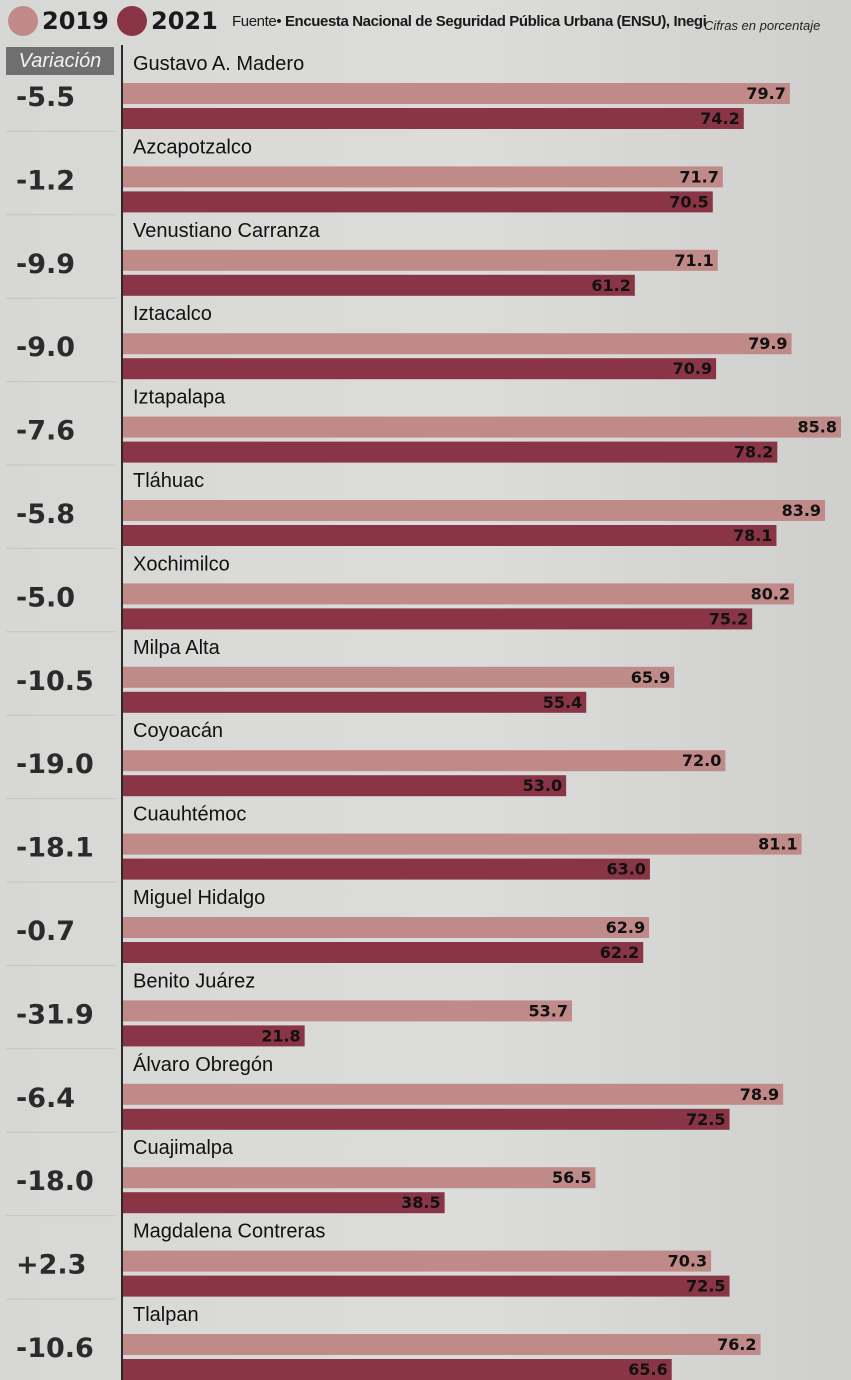 This screenshot has height=1380, width=851. Describe the element at coordinates (45, 1098) in the screenshot. I see `variation-label: -6.4` at that location.